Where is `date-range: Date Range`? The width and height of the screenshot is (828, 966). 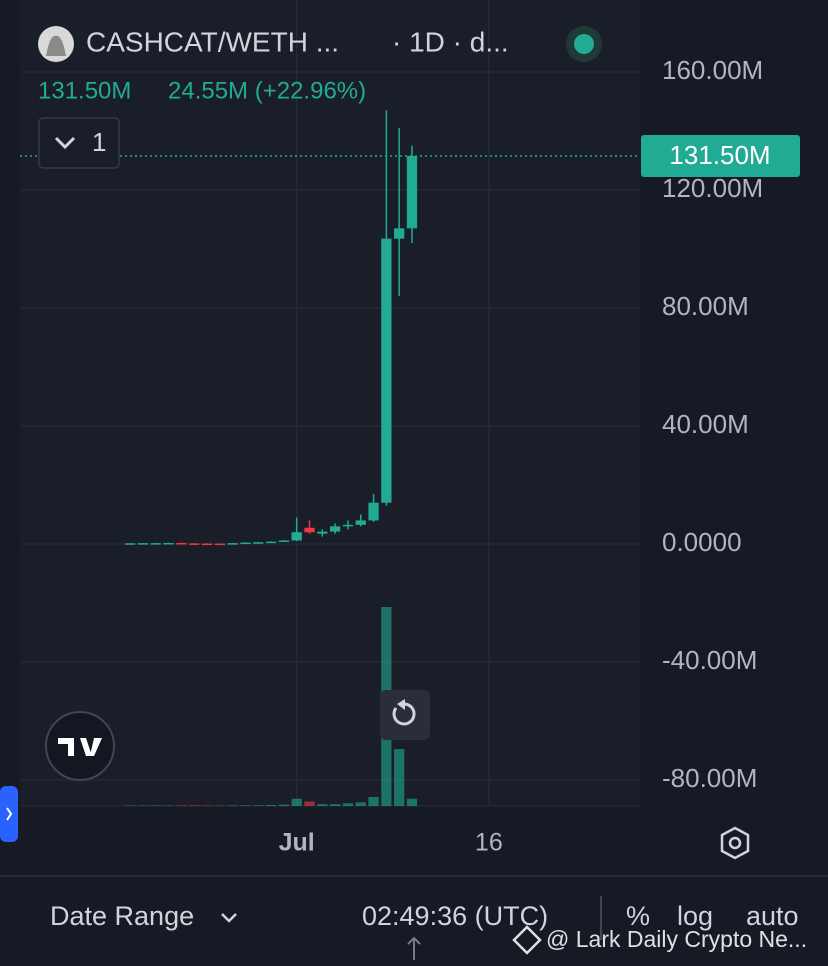 date-range: Date Range is located at coordinates (122, 916).